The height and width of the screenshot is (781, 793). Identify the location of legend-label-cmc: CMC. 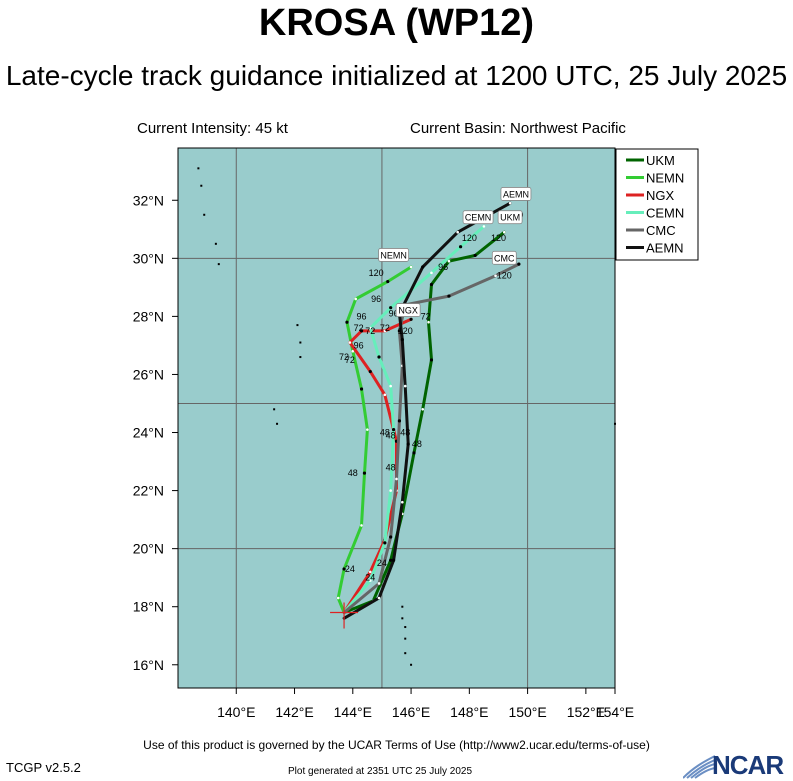
(661, 230).